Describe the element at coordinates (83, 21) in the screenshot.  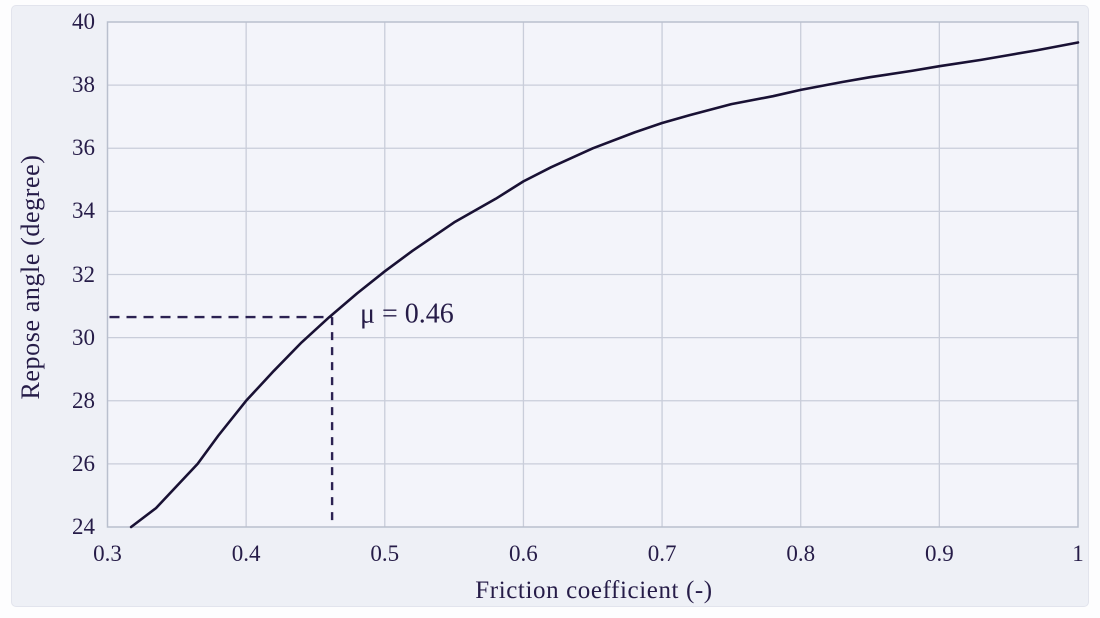
I see `y-tick-label: 40` at that location.